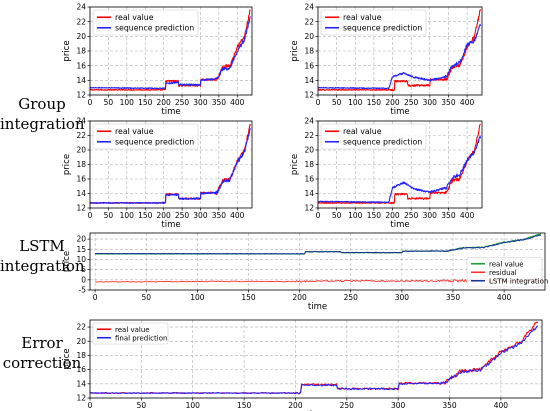  Describe the element at coordinates (518, 282) in the screenshot. I see `legend-label: LSTM integration` at that location.